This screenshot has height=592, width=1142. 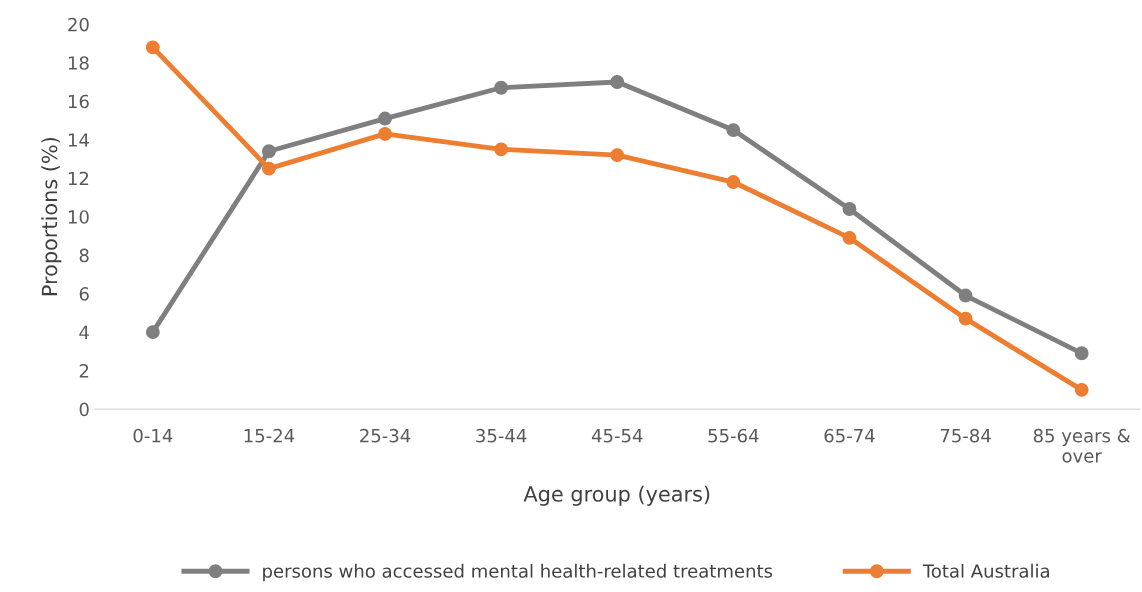 What do you see at coordinates (78, 101) in the screenshot?
I see `y-tick-label: 16` at bounding box center [78, 101].